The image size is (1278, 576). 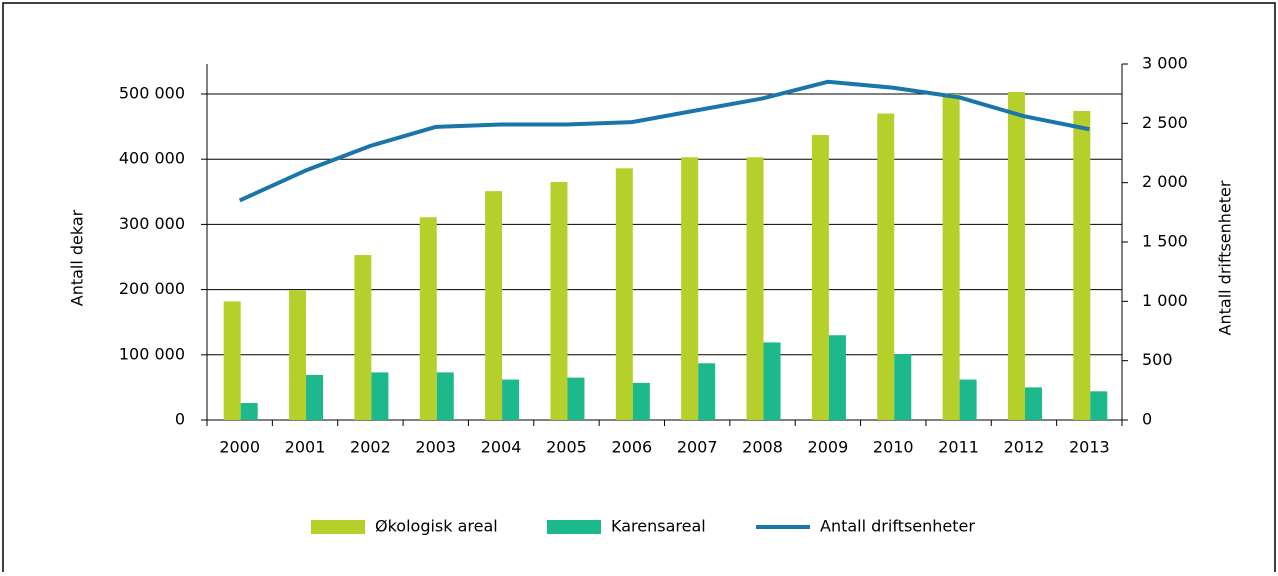 What do you see at coordinates (958, 447) in the screenshot?
I see `x-tick-label: 2011` at bounding box center [958, 447].